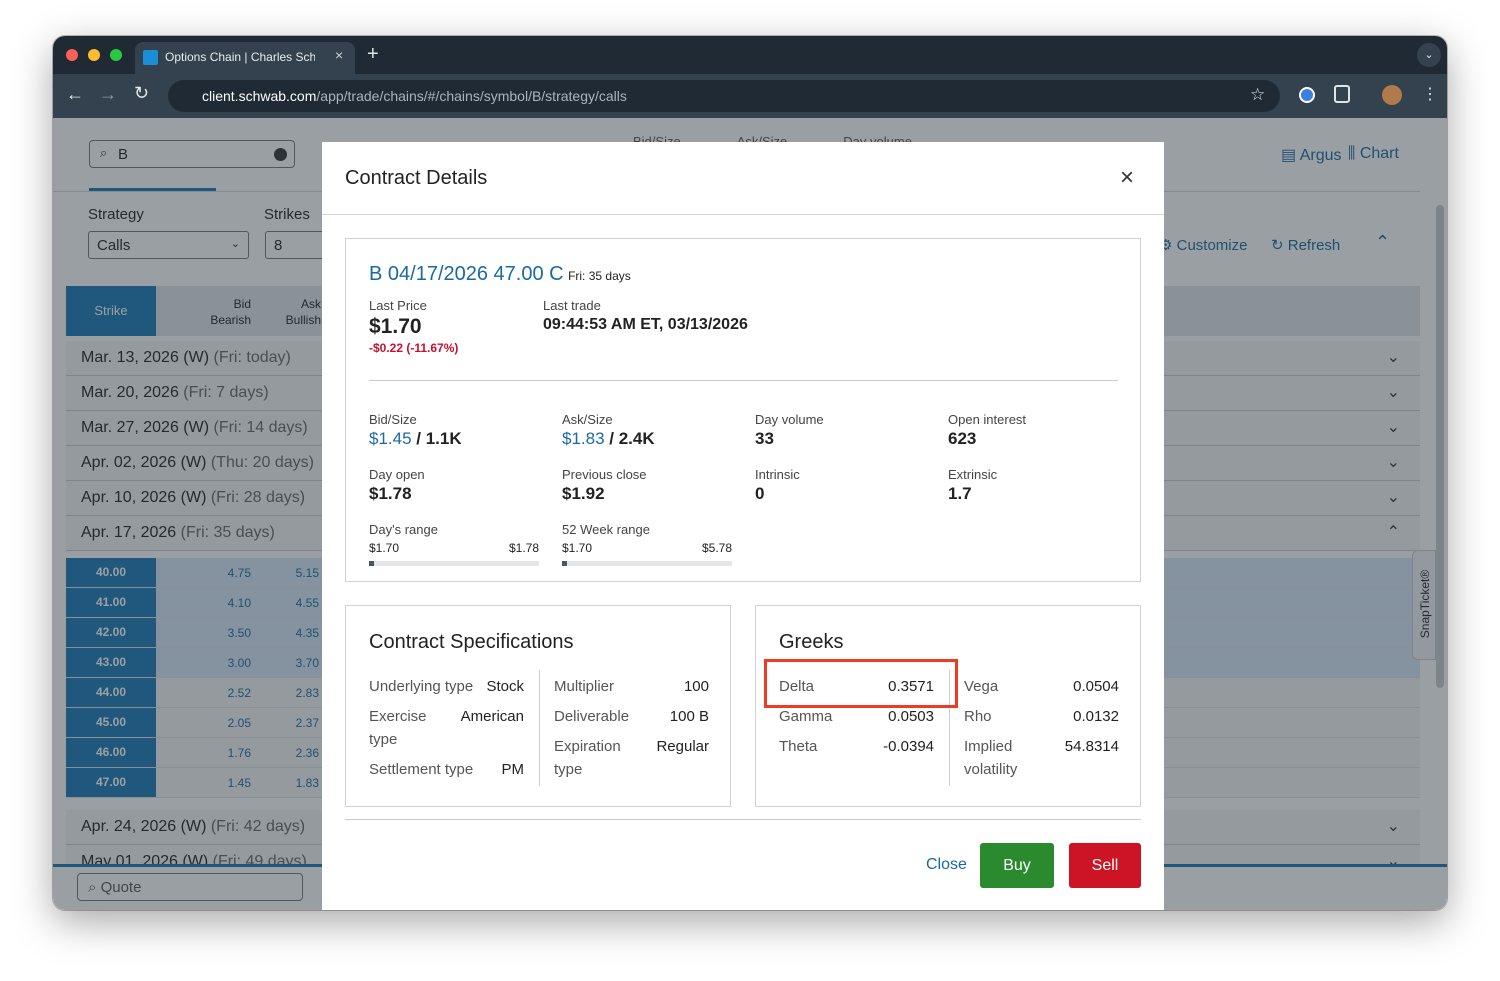  I want to click on browser-menu: ⋮, so click(1430, 94).